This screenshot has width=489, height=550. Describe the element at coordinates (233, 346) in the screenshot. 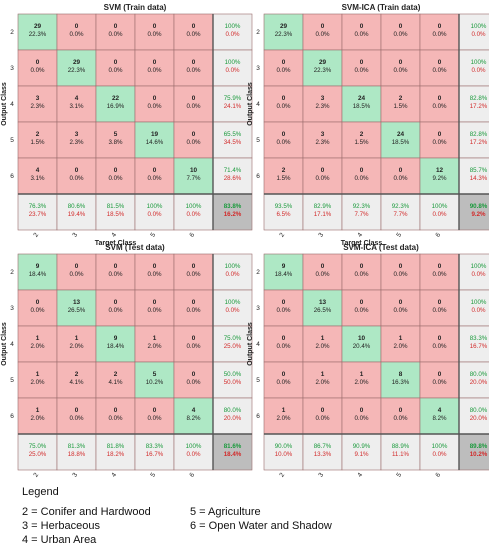

I see `percent-error-label: 25.0%` at that location.